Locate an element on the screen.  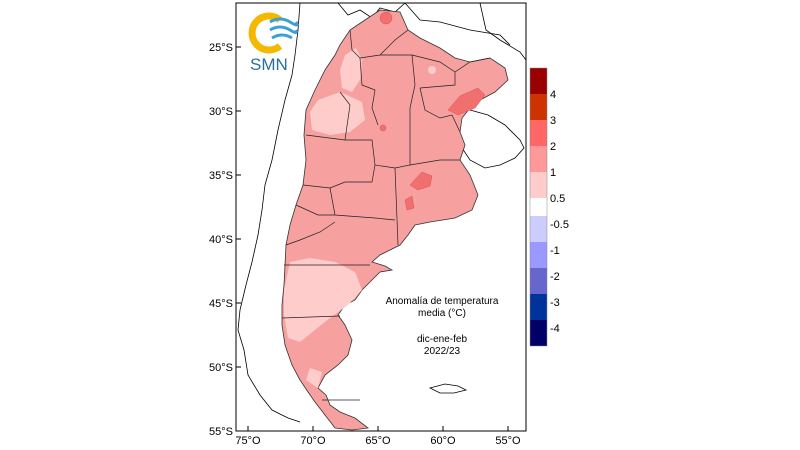
lat-labels: 25°S 30°S 35°S 40°S 45°S 50°S 55°S is located at coordinates (221, 240).